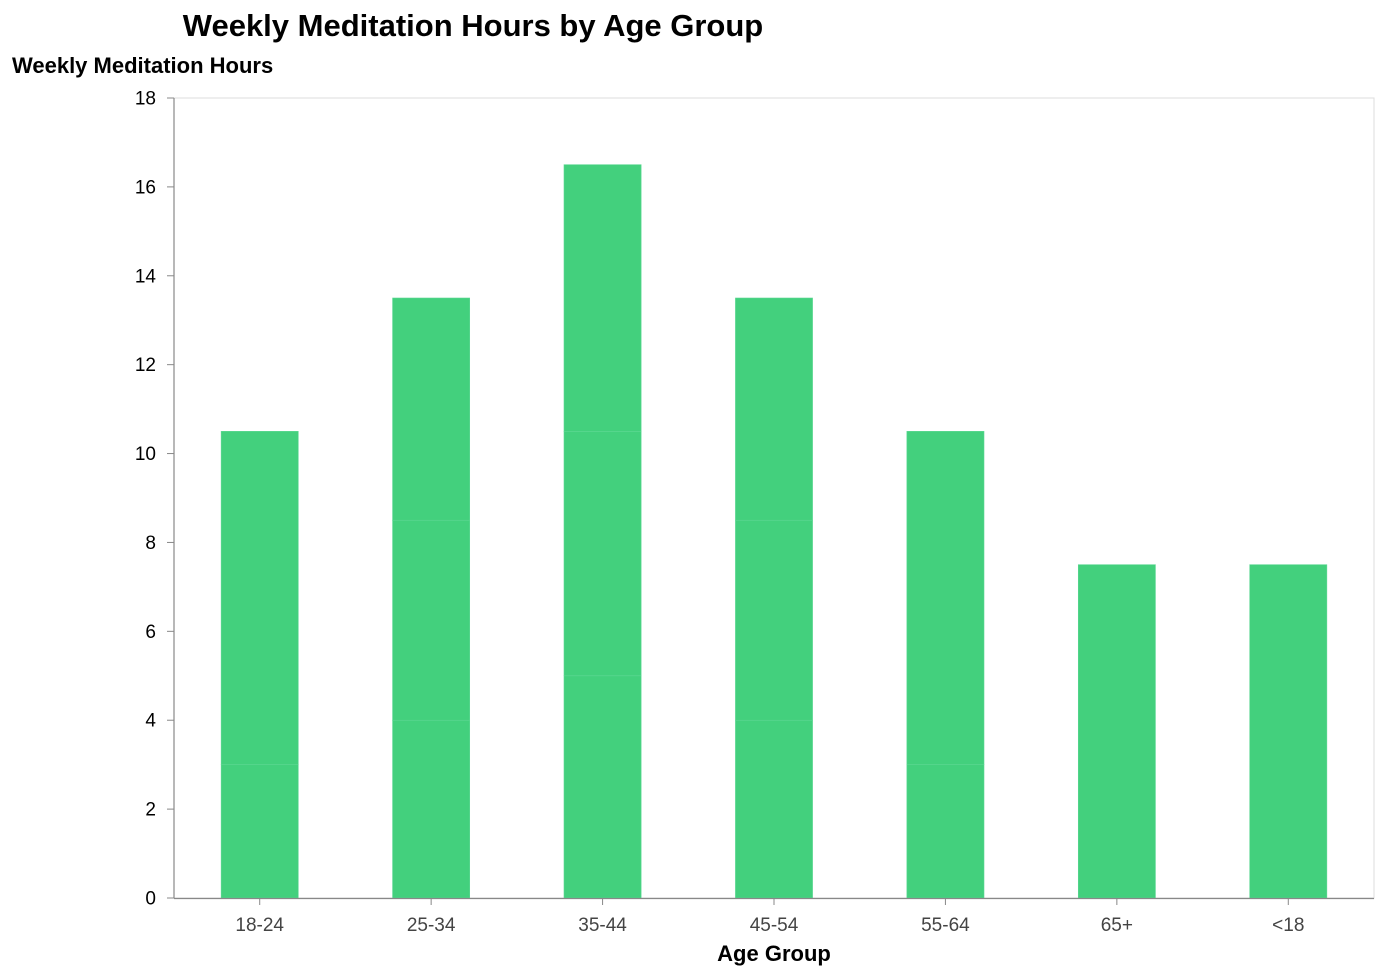 The height and width of the screenshot is (974, 1384). What do you see at coordinates (150, 810) in the screenshot?
I see `y-tick-label: 2` at bounding box center [150, 810].